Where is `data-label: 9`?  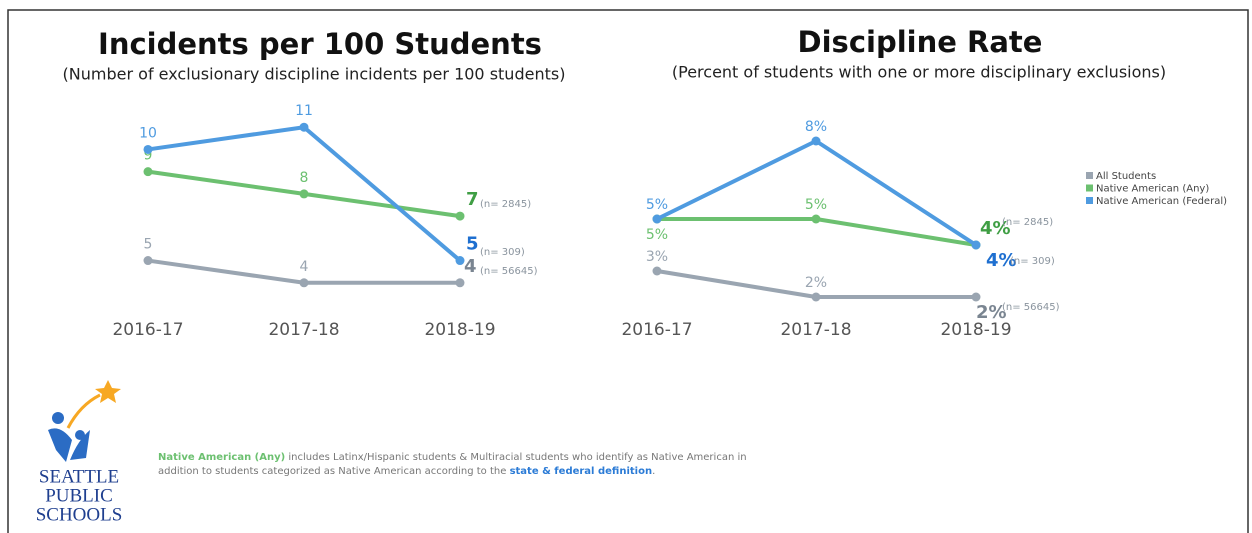
data-label: 9 is located at coordinates (148, 156).